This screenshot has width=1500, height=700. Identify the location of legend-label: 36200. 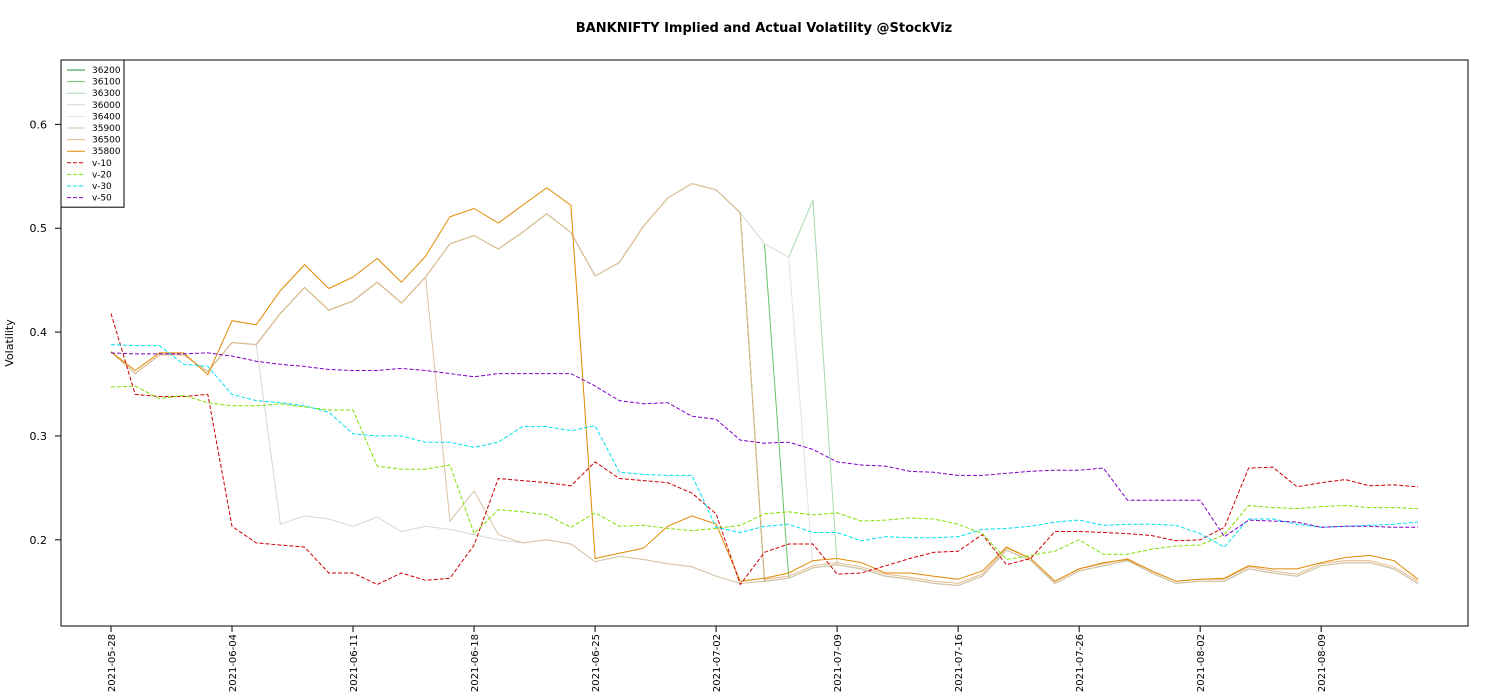
(106, 71).